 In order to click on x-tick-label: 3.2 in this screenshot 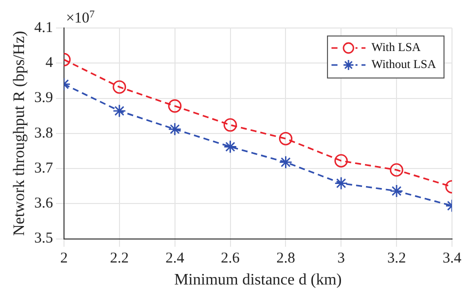, I will do `click(396, 258)`.